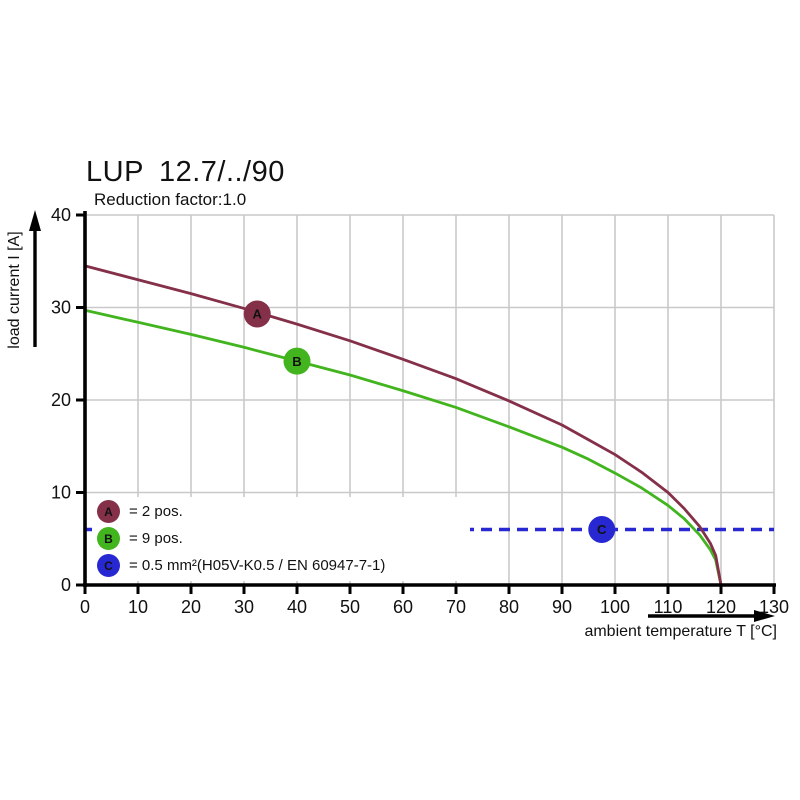 The width and height of the screenshot is (800, 800). Describe the element at coordinates (668, 607) in the screenshot. I see `x-tick-label-110: 110` at that location.